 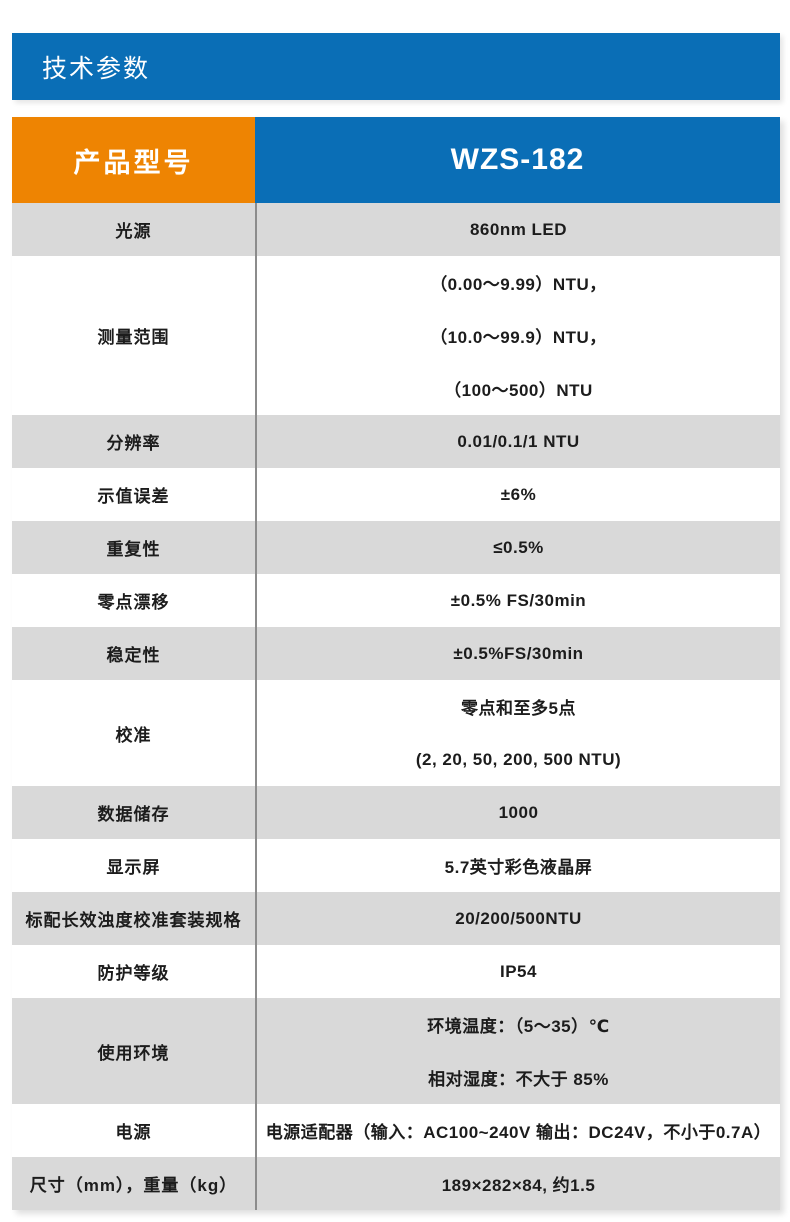 I want to click on spec-value: 电源适配器（输入：AC100~240V 输出：DC24V，不小于0.7A）, so click(x=517, y=1130).